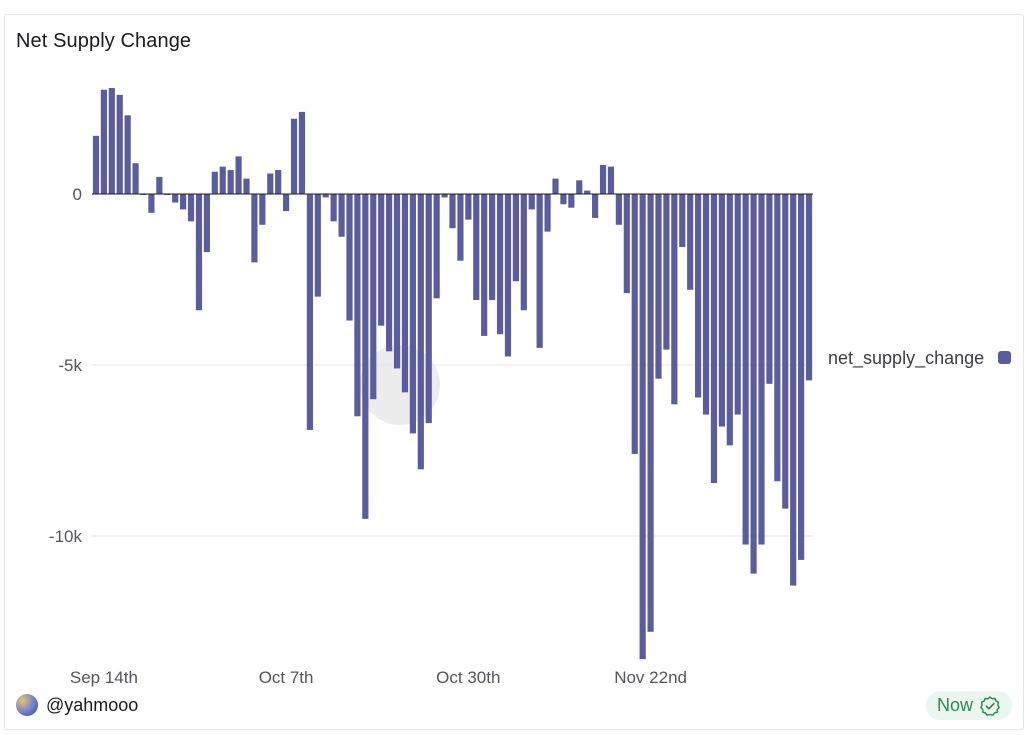 This screenshot has height=735, width=1032. I want to click on x-tick-label: Oct 30th, so click(468, 677).